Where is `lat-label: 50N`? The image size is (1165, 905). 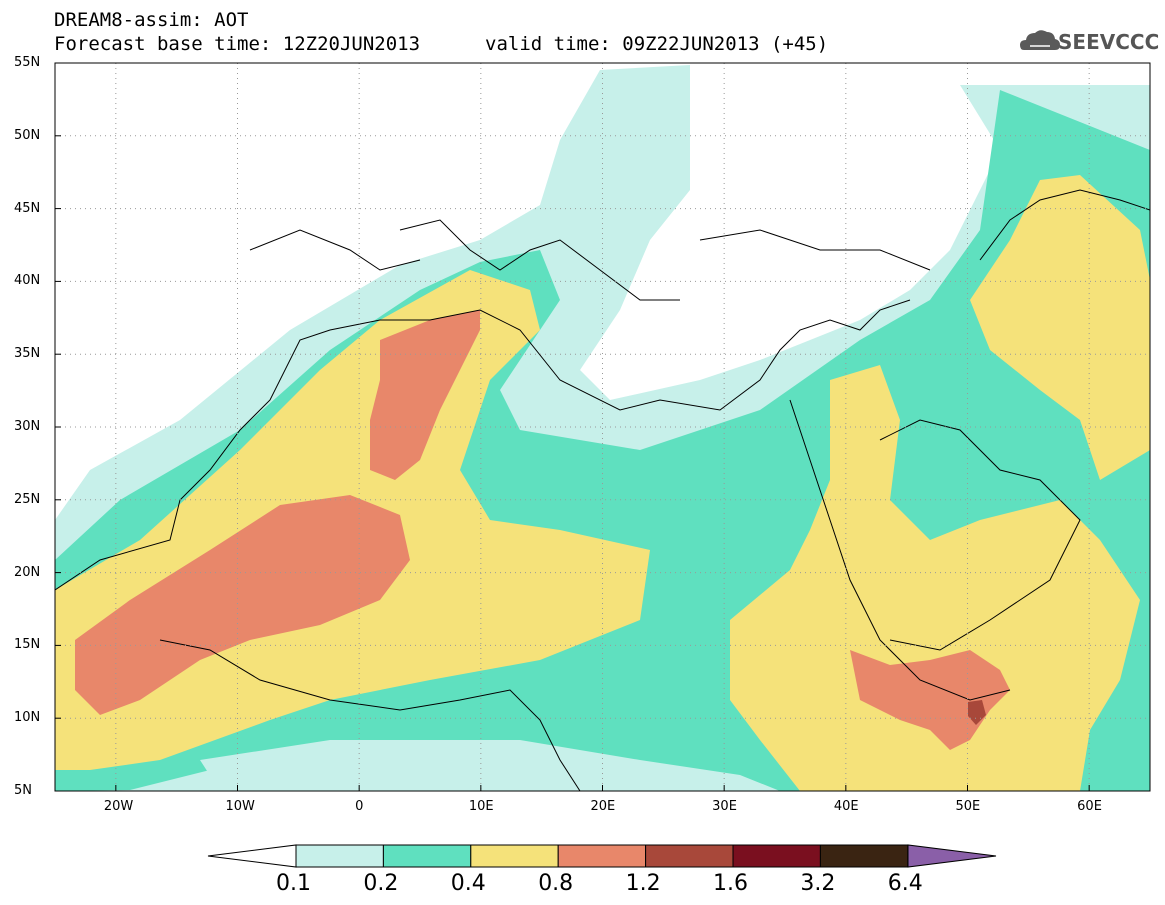 lat-label: 50N is located at coordinates (27, 135).